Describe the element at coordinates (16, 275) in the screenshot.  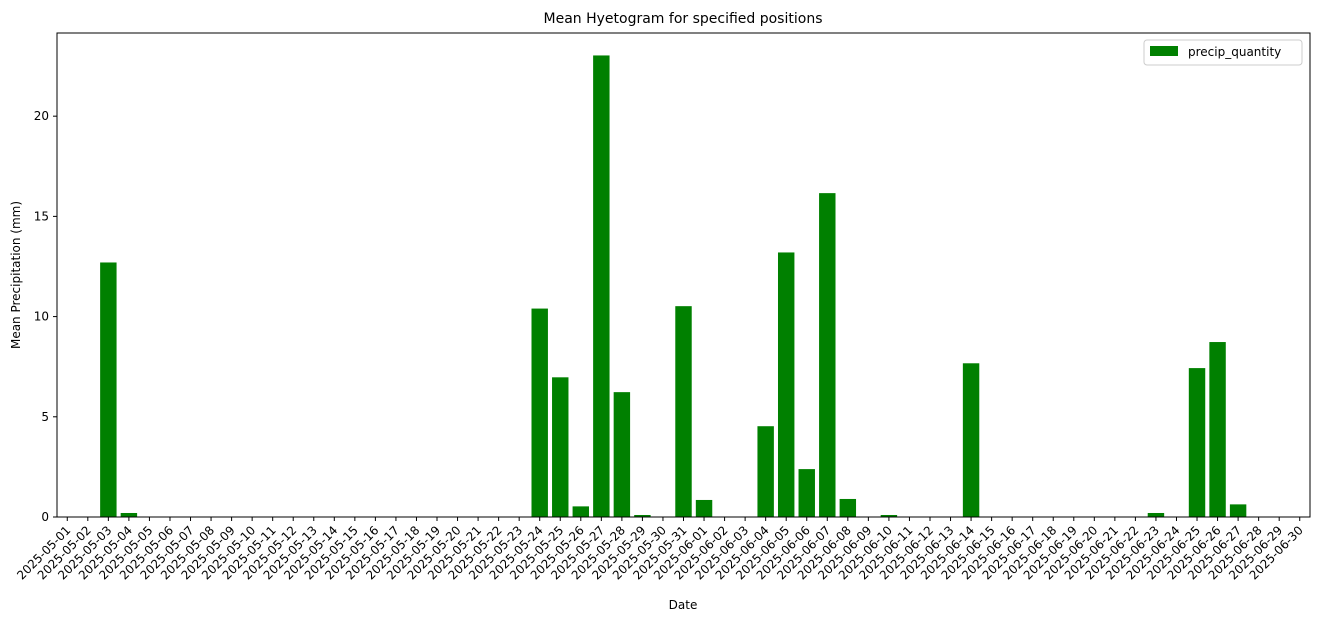
I see `y-axis-label: Mean Precipitation (mm)` at that location.